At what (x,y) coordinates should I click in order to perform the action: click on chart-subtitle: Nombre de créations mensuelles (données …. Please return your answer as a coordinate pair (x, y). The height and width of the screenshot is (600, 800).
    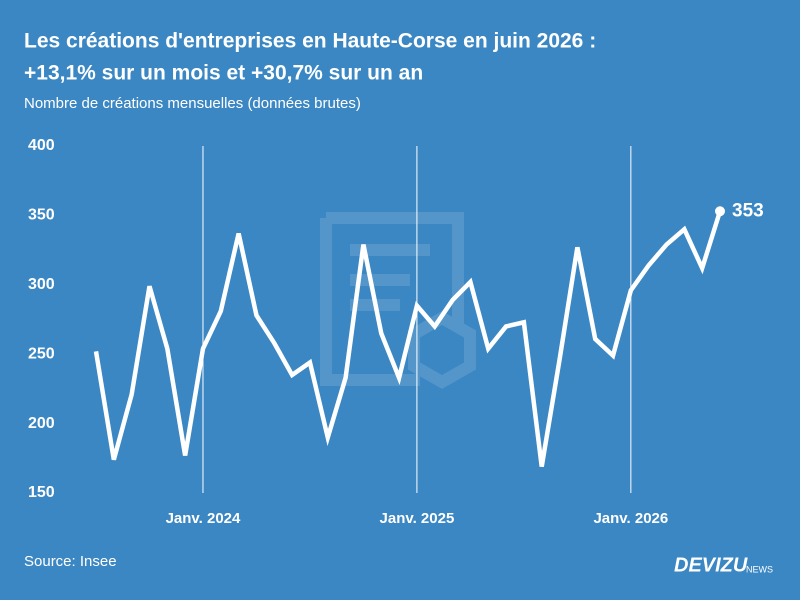
    Looking at the image, I should click on (192, 103).